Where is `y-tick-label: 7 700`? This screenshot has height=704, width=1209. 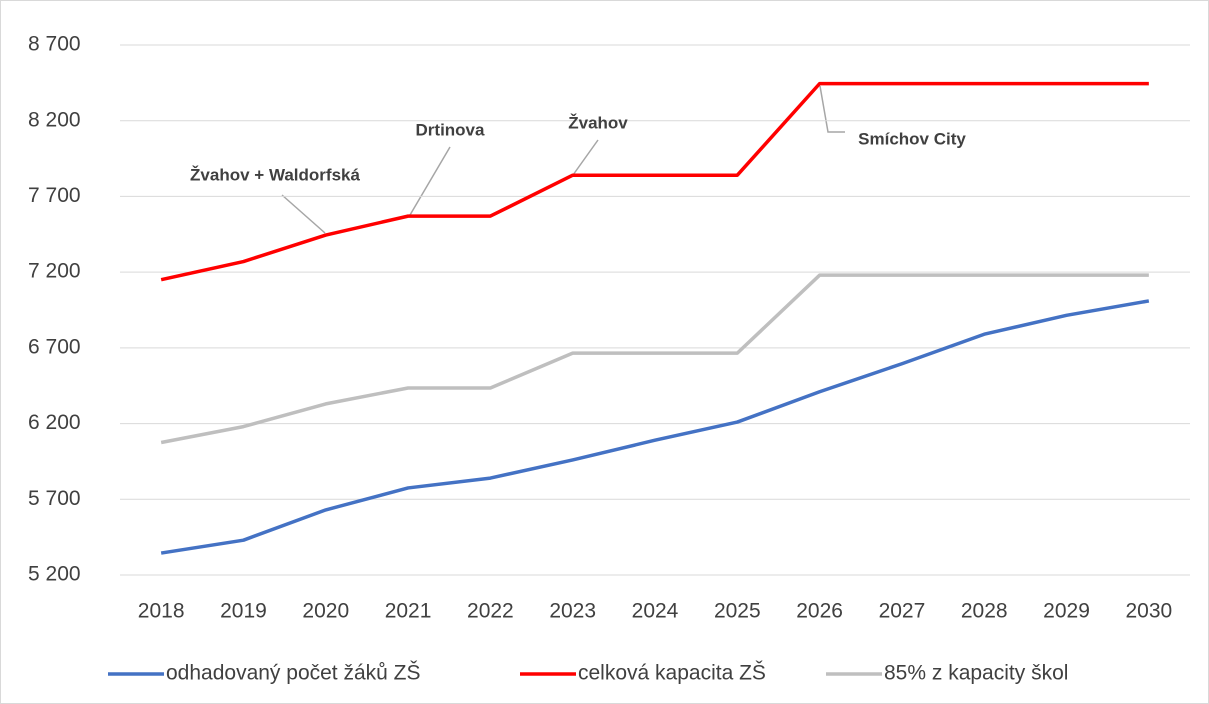 y-tick-label: 7 700 is located at coordinates (54, 195).